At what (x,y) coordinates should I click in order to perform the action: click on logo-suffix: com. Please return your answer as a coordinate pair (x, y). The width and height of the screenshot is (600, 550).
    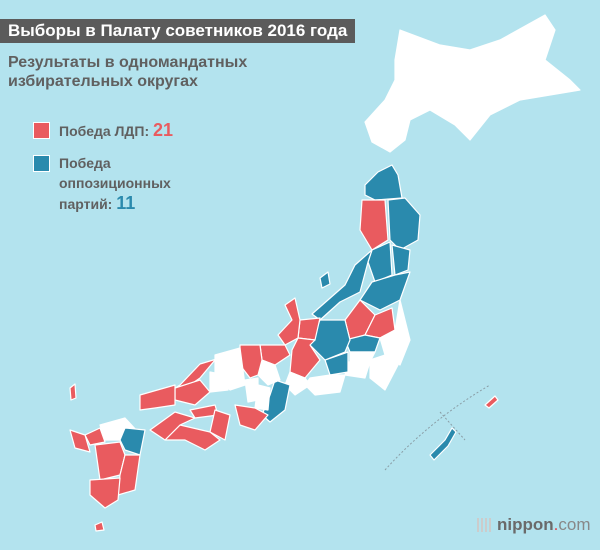
    Looking at the image, I should click on (574, 524).